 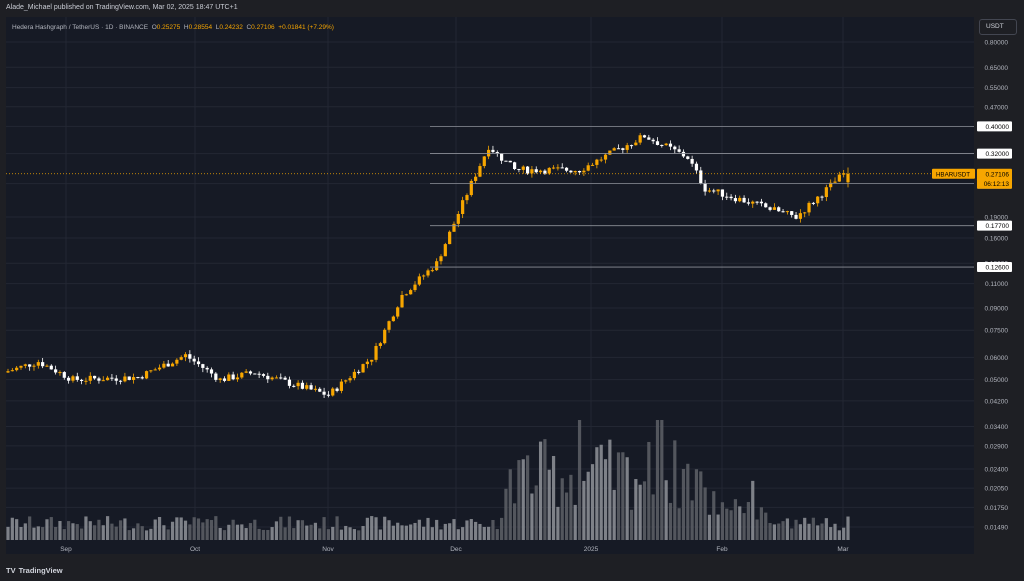 I want to click on footer-bar, so click(x=512, y=571).